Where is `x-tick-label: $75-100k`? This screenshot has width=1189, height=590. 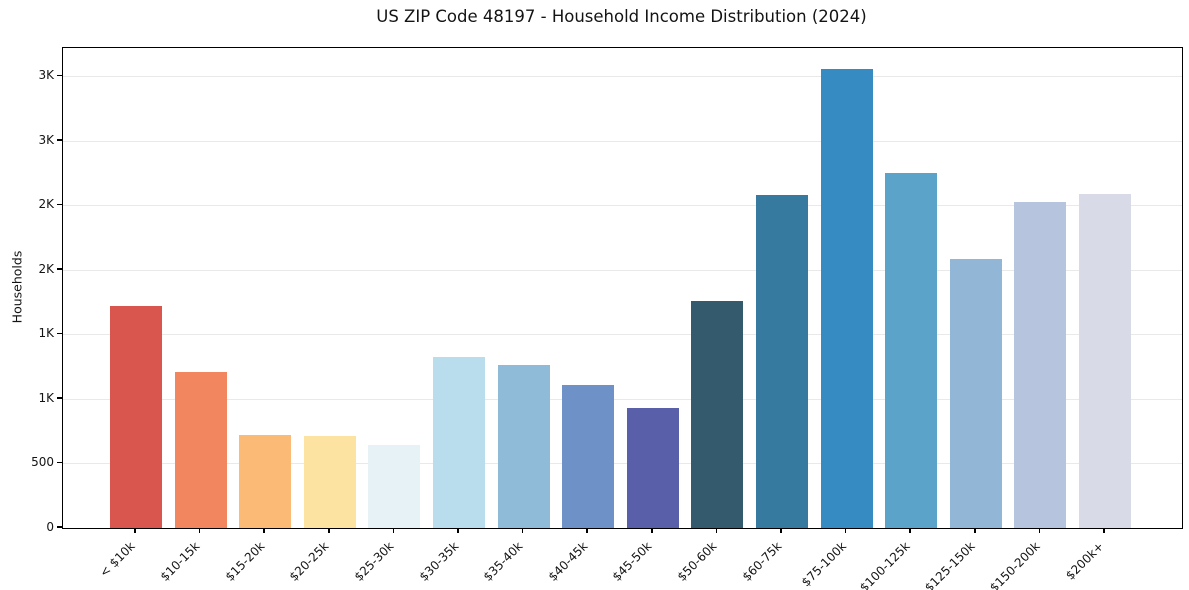 x-tick-label: $75-100k is located at coordinates (823, 564).